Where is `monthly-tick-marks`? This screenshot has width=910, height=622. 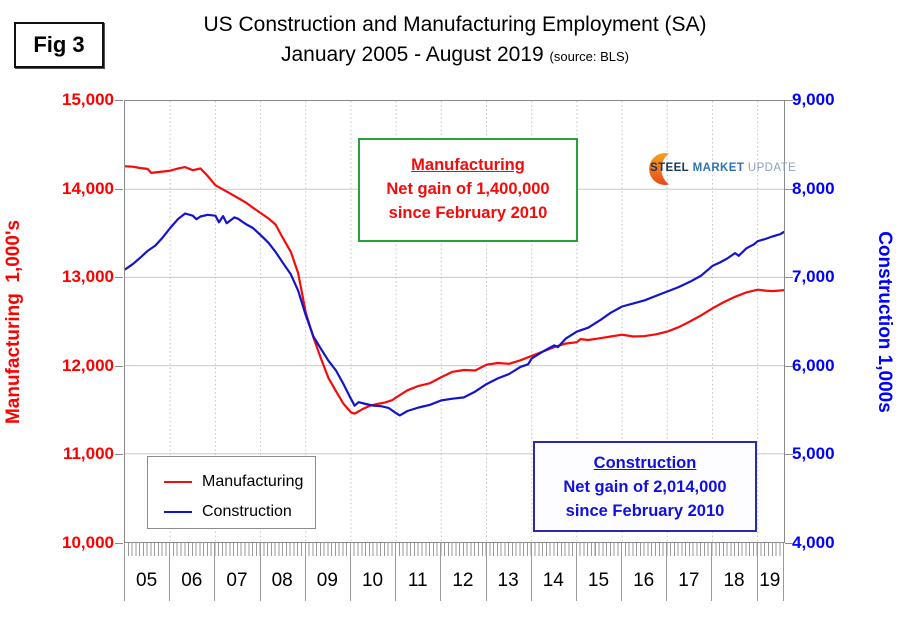 monthly-tick-marks is located at coordinates (454, 549).